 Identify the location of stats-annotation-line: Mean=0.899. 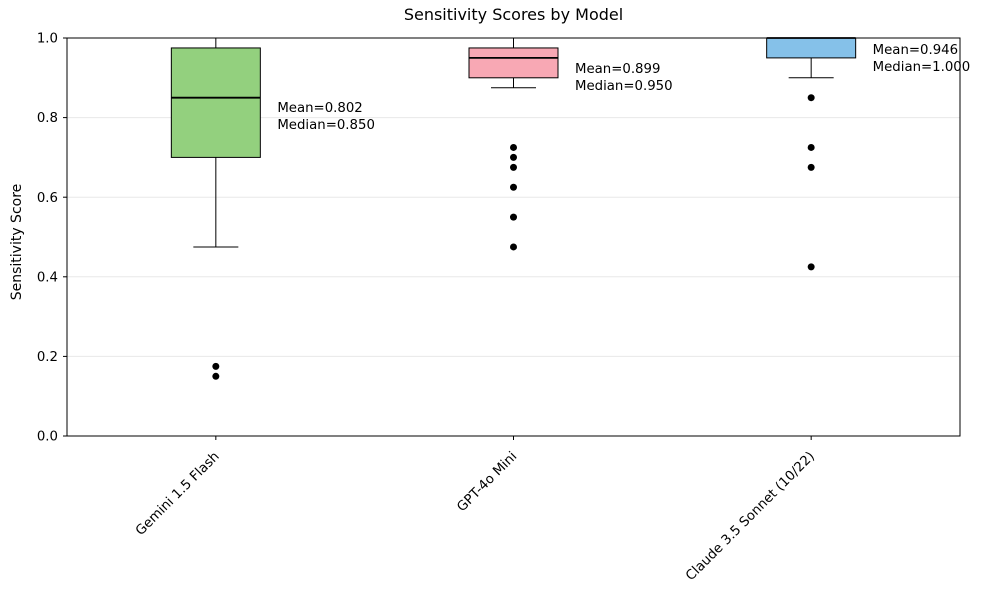
(618, 70).